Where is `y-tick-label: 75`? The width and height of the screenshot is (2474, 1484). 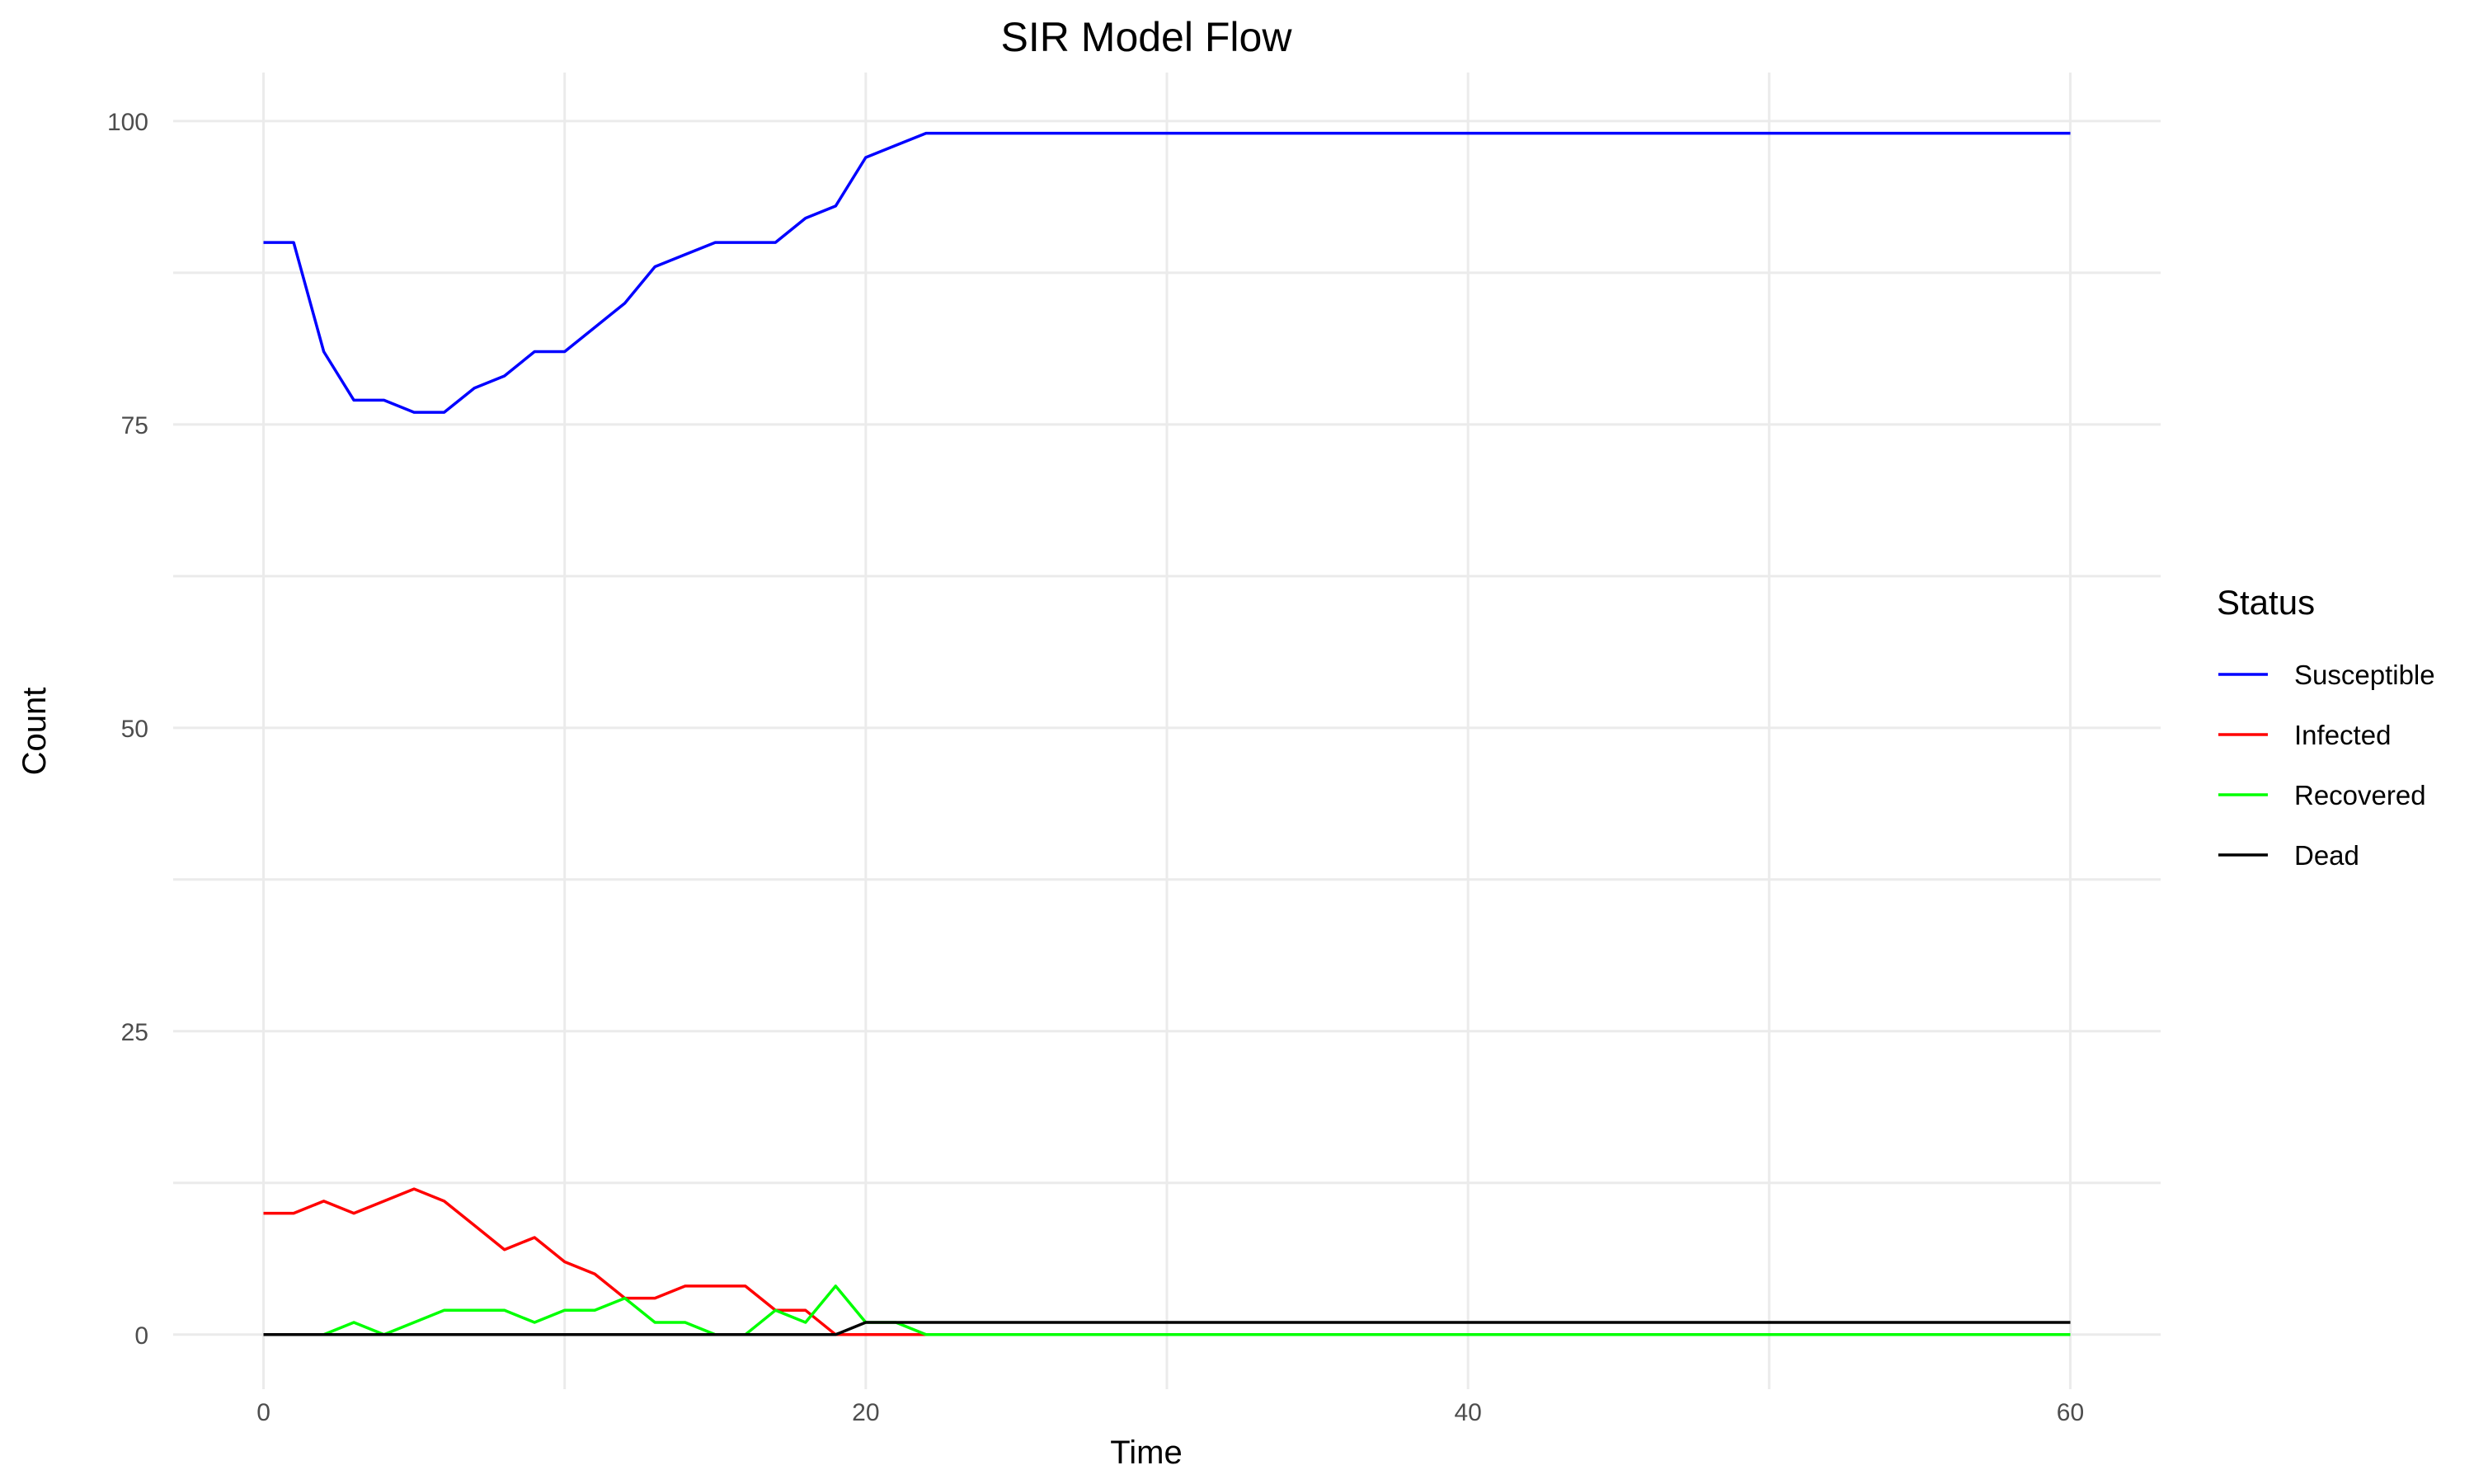 y-tick-label: 75 is located at coordinates (134, 426).